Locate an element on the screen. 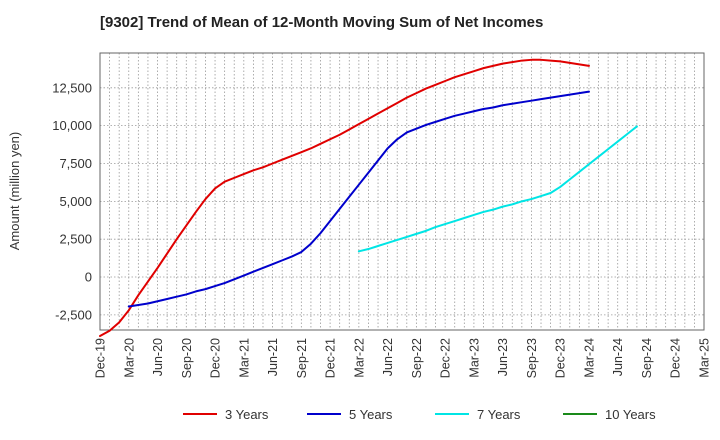  legend-label: 7 Years is located at coordinates (499, 414).